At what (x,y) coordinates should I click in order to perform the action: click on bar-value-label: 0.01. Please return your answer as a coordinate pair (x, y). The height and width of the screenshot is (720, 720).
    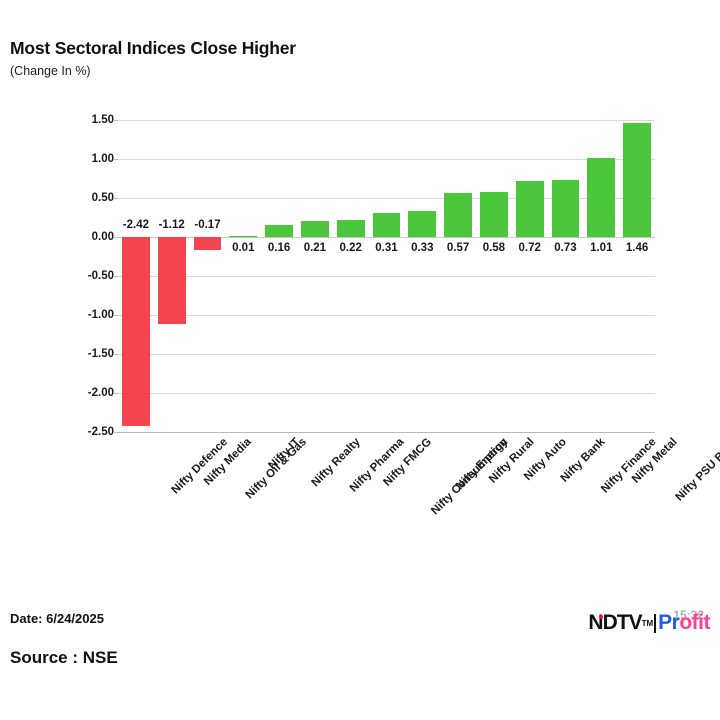
    Looking at the image, I should click on (243, 248).